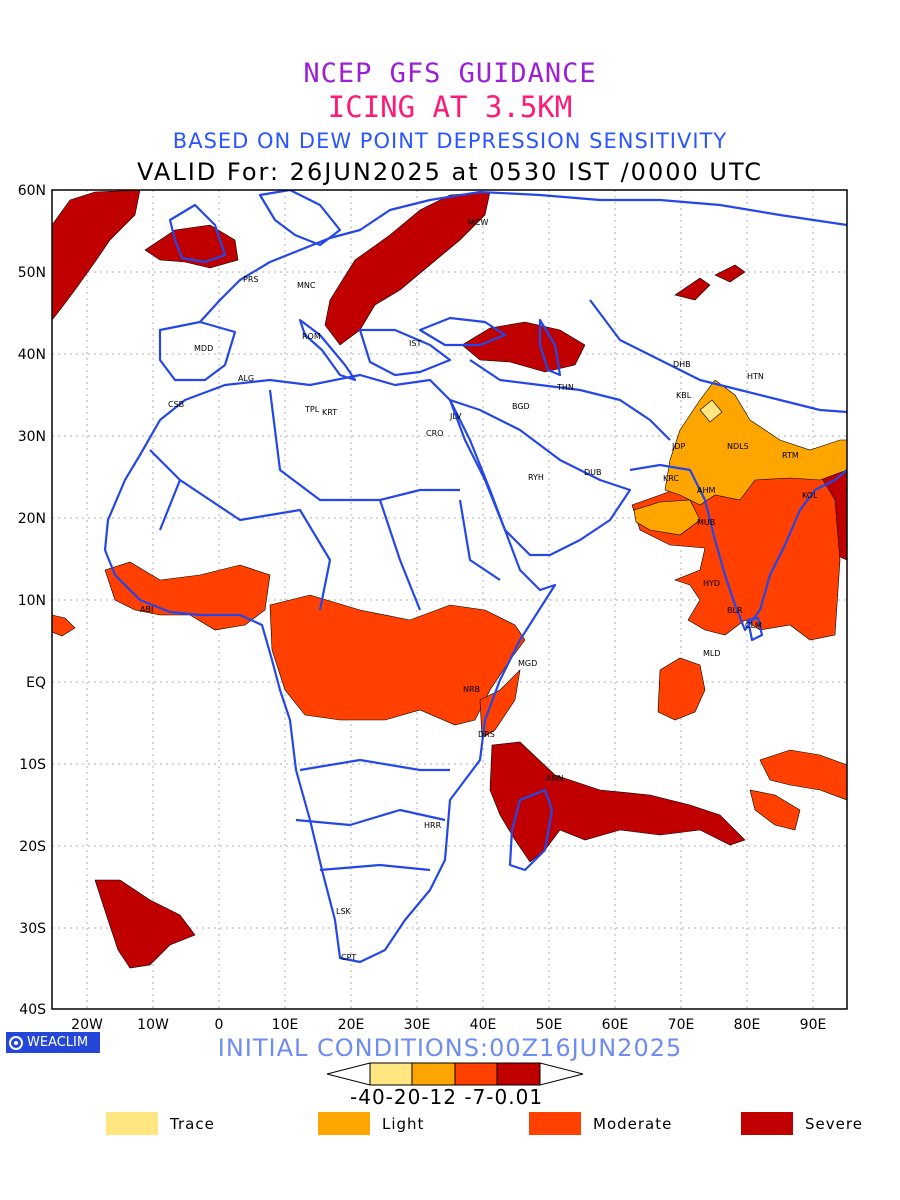  What do you see at coordinates (536, 477) in the screenshot?
I see `city-label: RYH` at bounding box center [536, 477].